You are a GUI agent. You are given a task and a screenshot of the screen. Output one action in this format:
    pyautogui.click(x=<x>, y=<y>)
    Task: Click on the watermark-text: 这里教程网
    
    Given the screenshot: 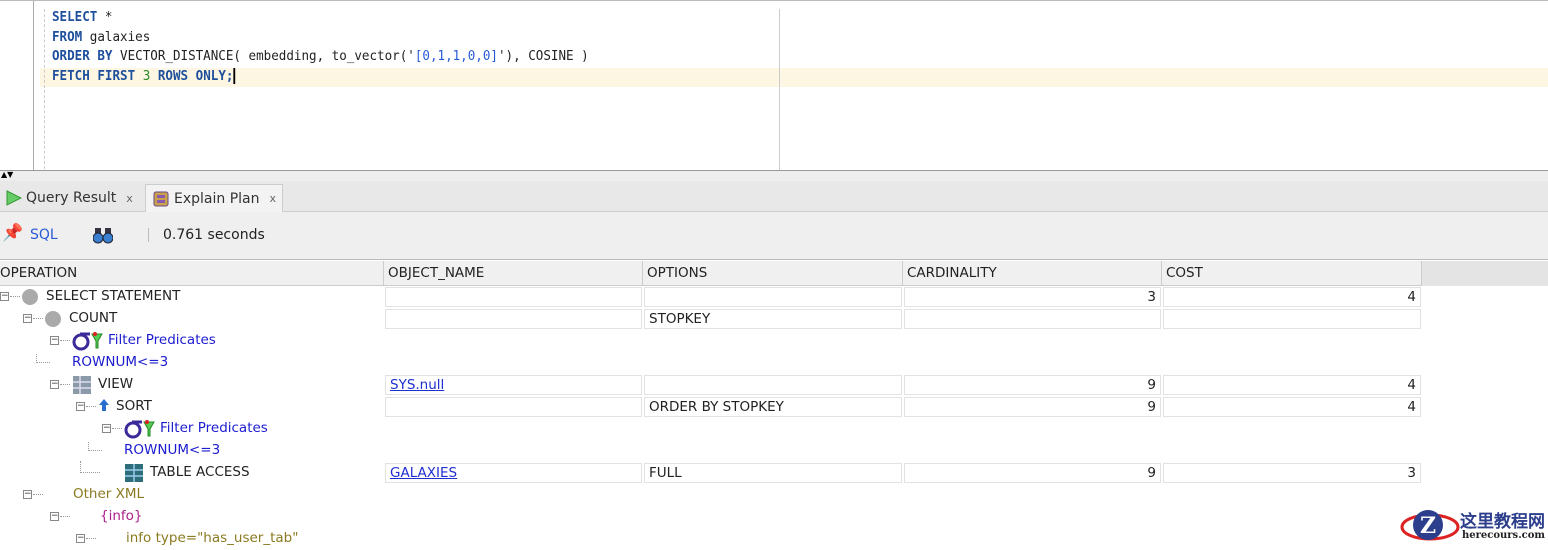 What is the action you would take?
    pyautogui.click(x=1502, y=522)
    